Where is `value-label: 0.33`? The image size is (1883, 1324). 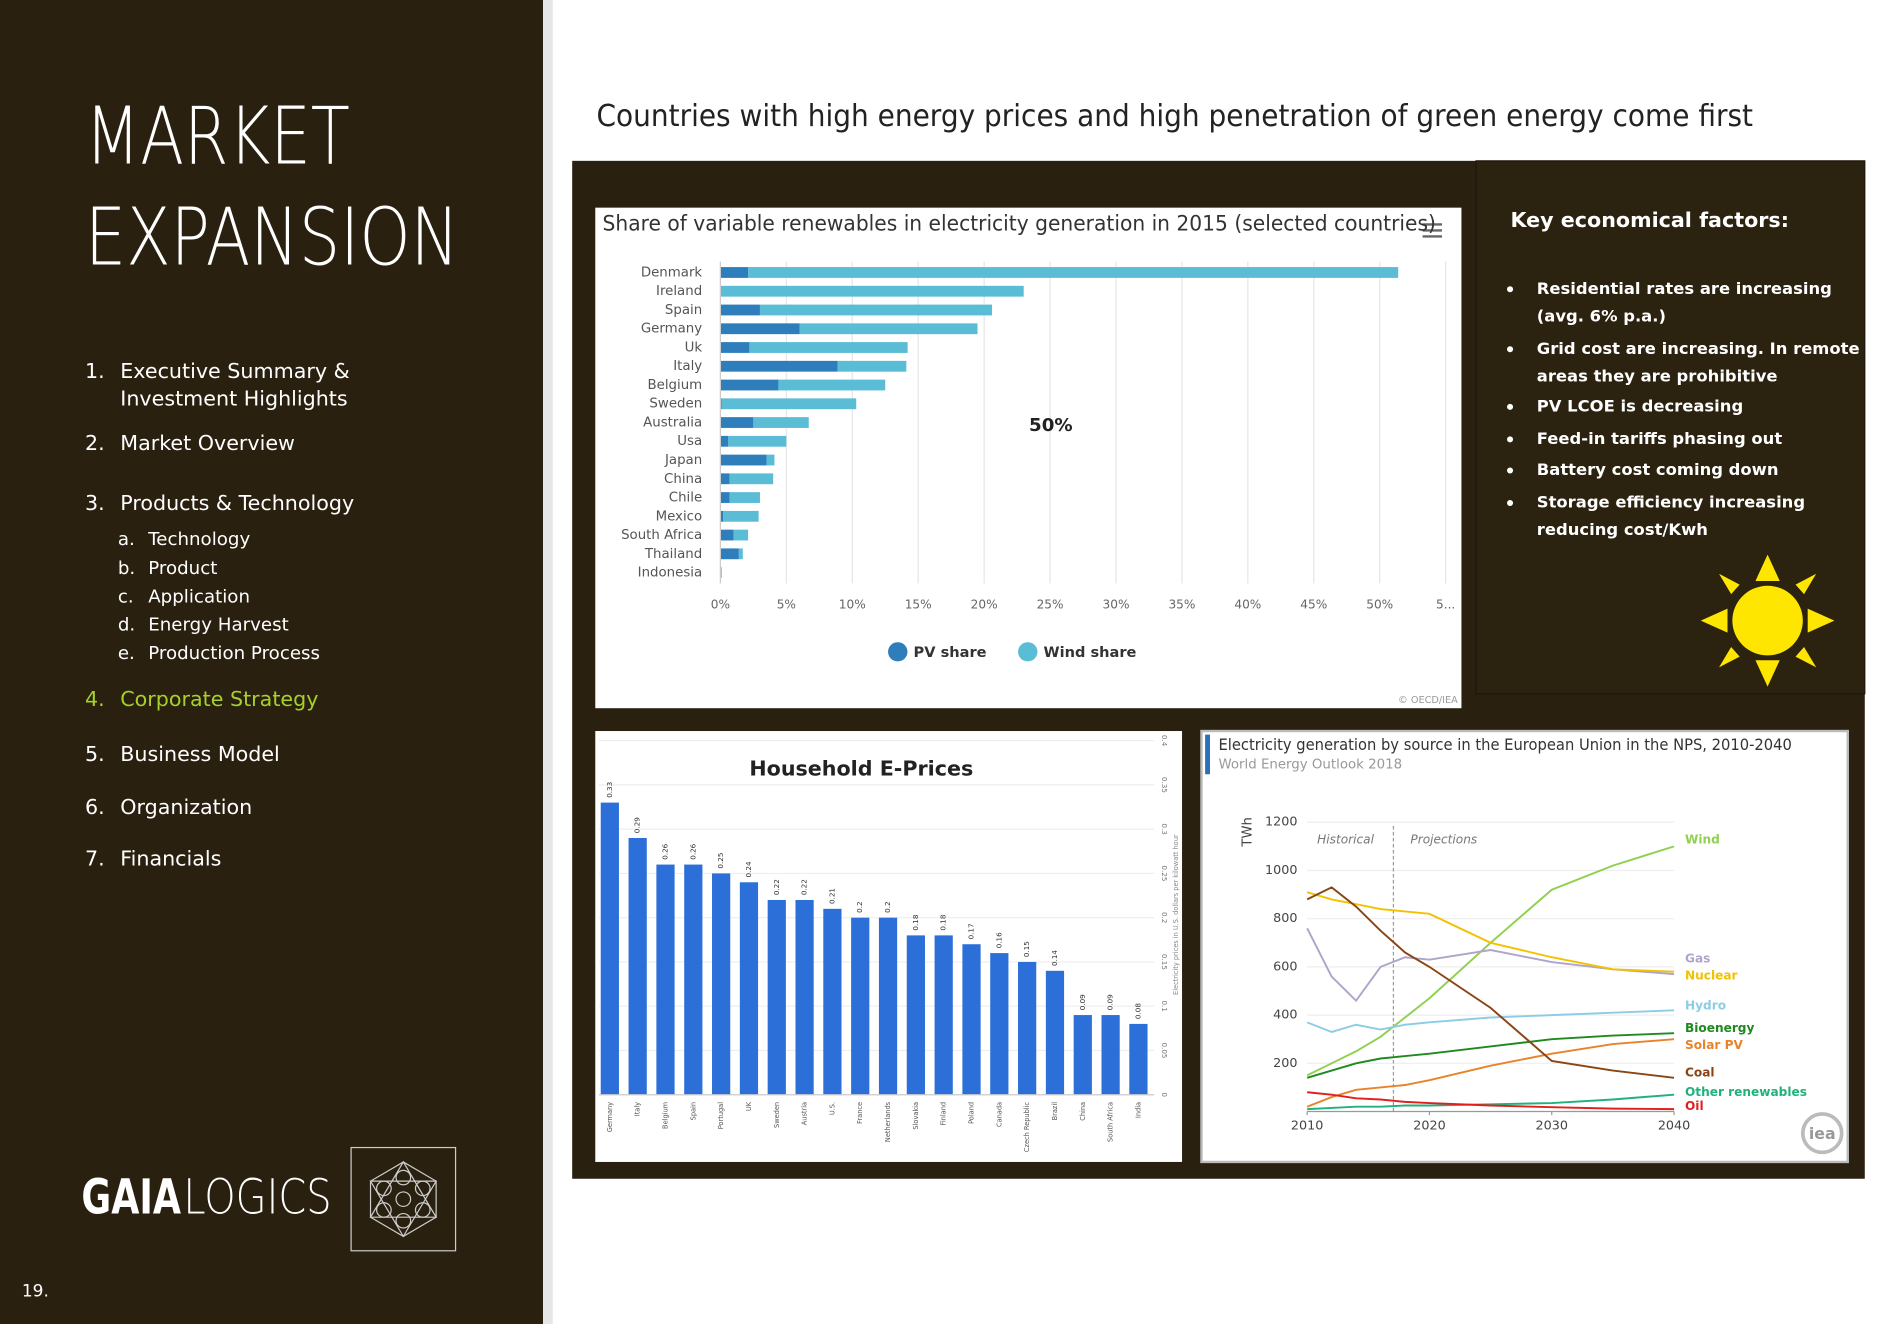 value-label: 0.33 is located at coordinates (609, 789).